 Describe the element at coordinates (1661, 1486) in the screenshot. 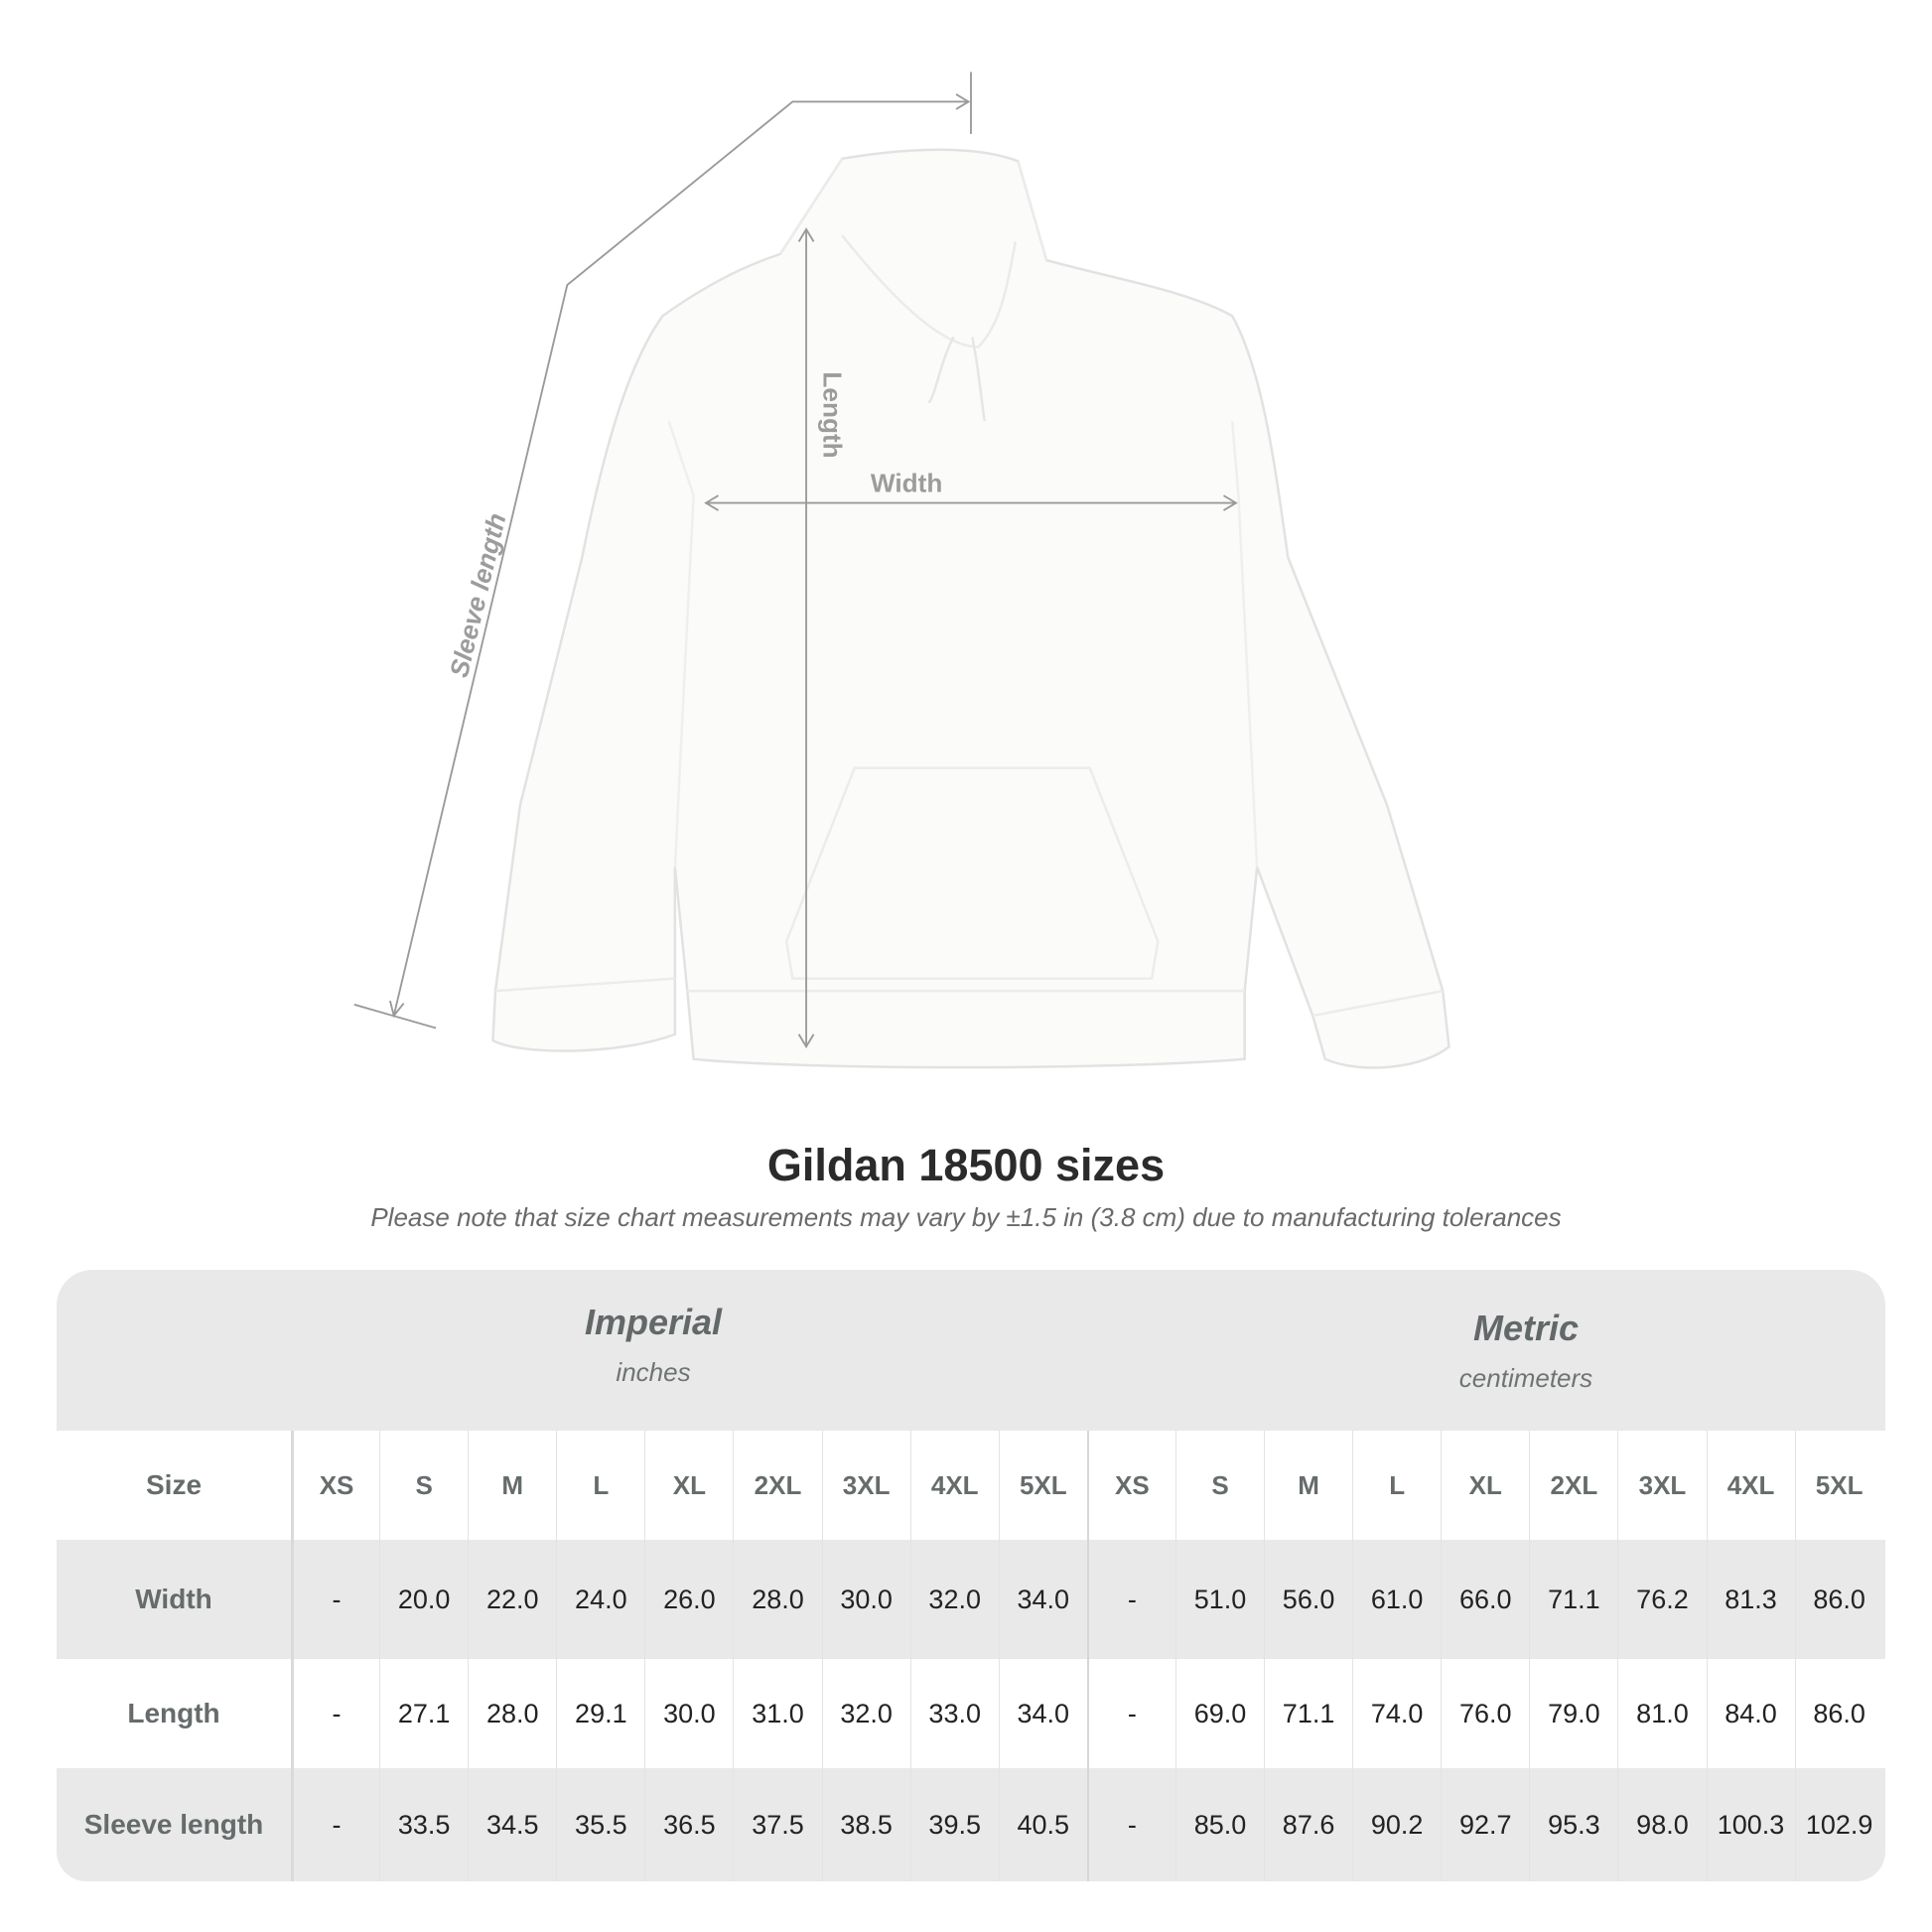

I see `size-header-metric: 3XL` at that location.